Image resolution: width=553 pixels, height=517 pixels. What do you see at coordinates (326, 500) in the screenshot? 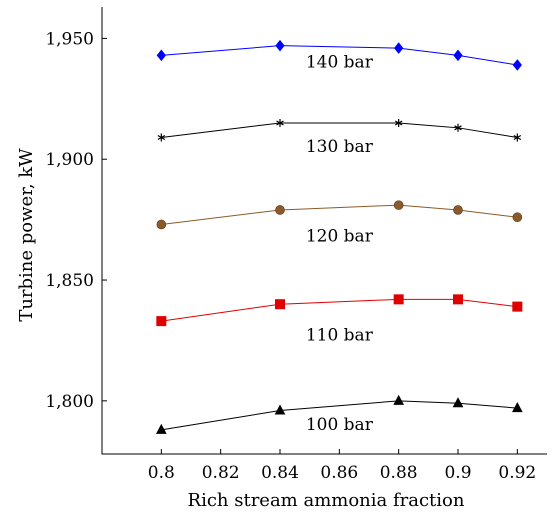
I see `x-axis-title: Rich stream ammonia fraction` at bounding box center [326, 500].